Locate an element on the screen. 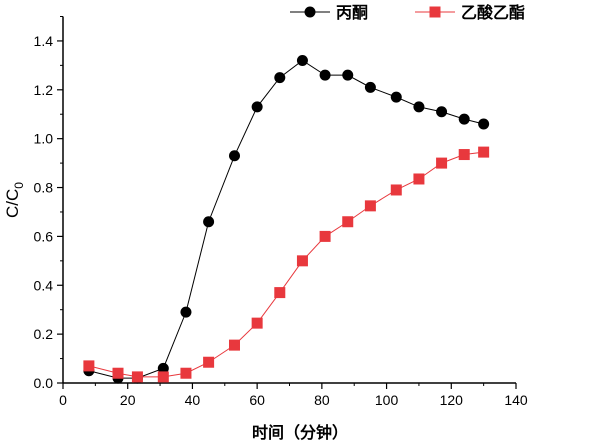  legend-label: 丙酮 is located at coordinates (352, 13).